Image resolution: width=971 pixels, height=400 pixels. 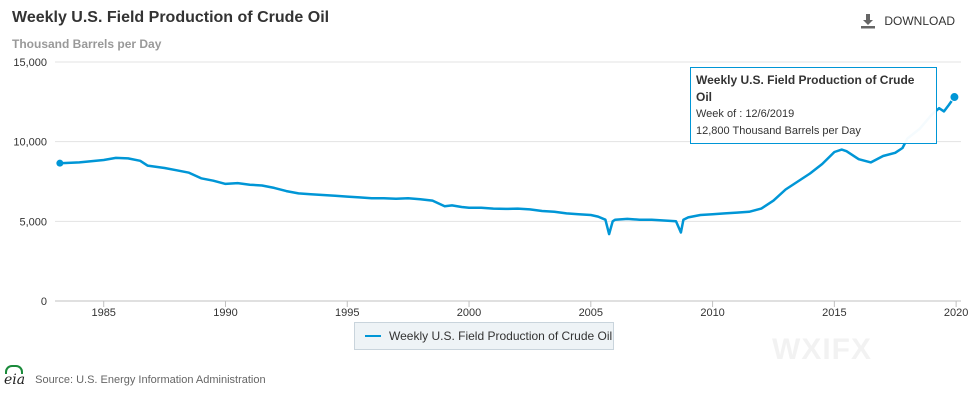 I want to click on legend-swatch, so click(x=373, y=336).